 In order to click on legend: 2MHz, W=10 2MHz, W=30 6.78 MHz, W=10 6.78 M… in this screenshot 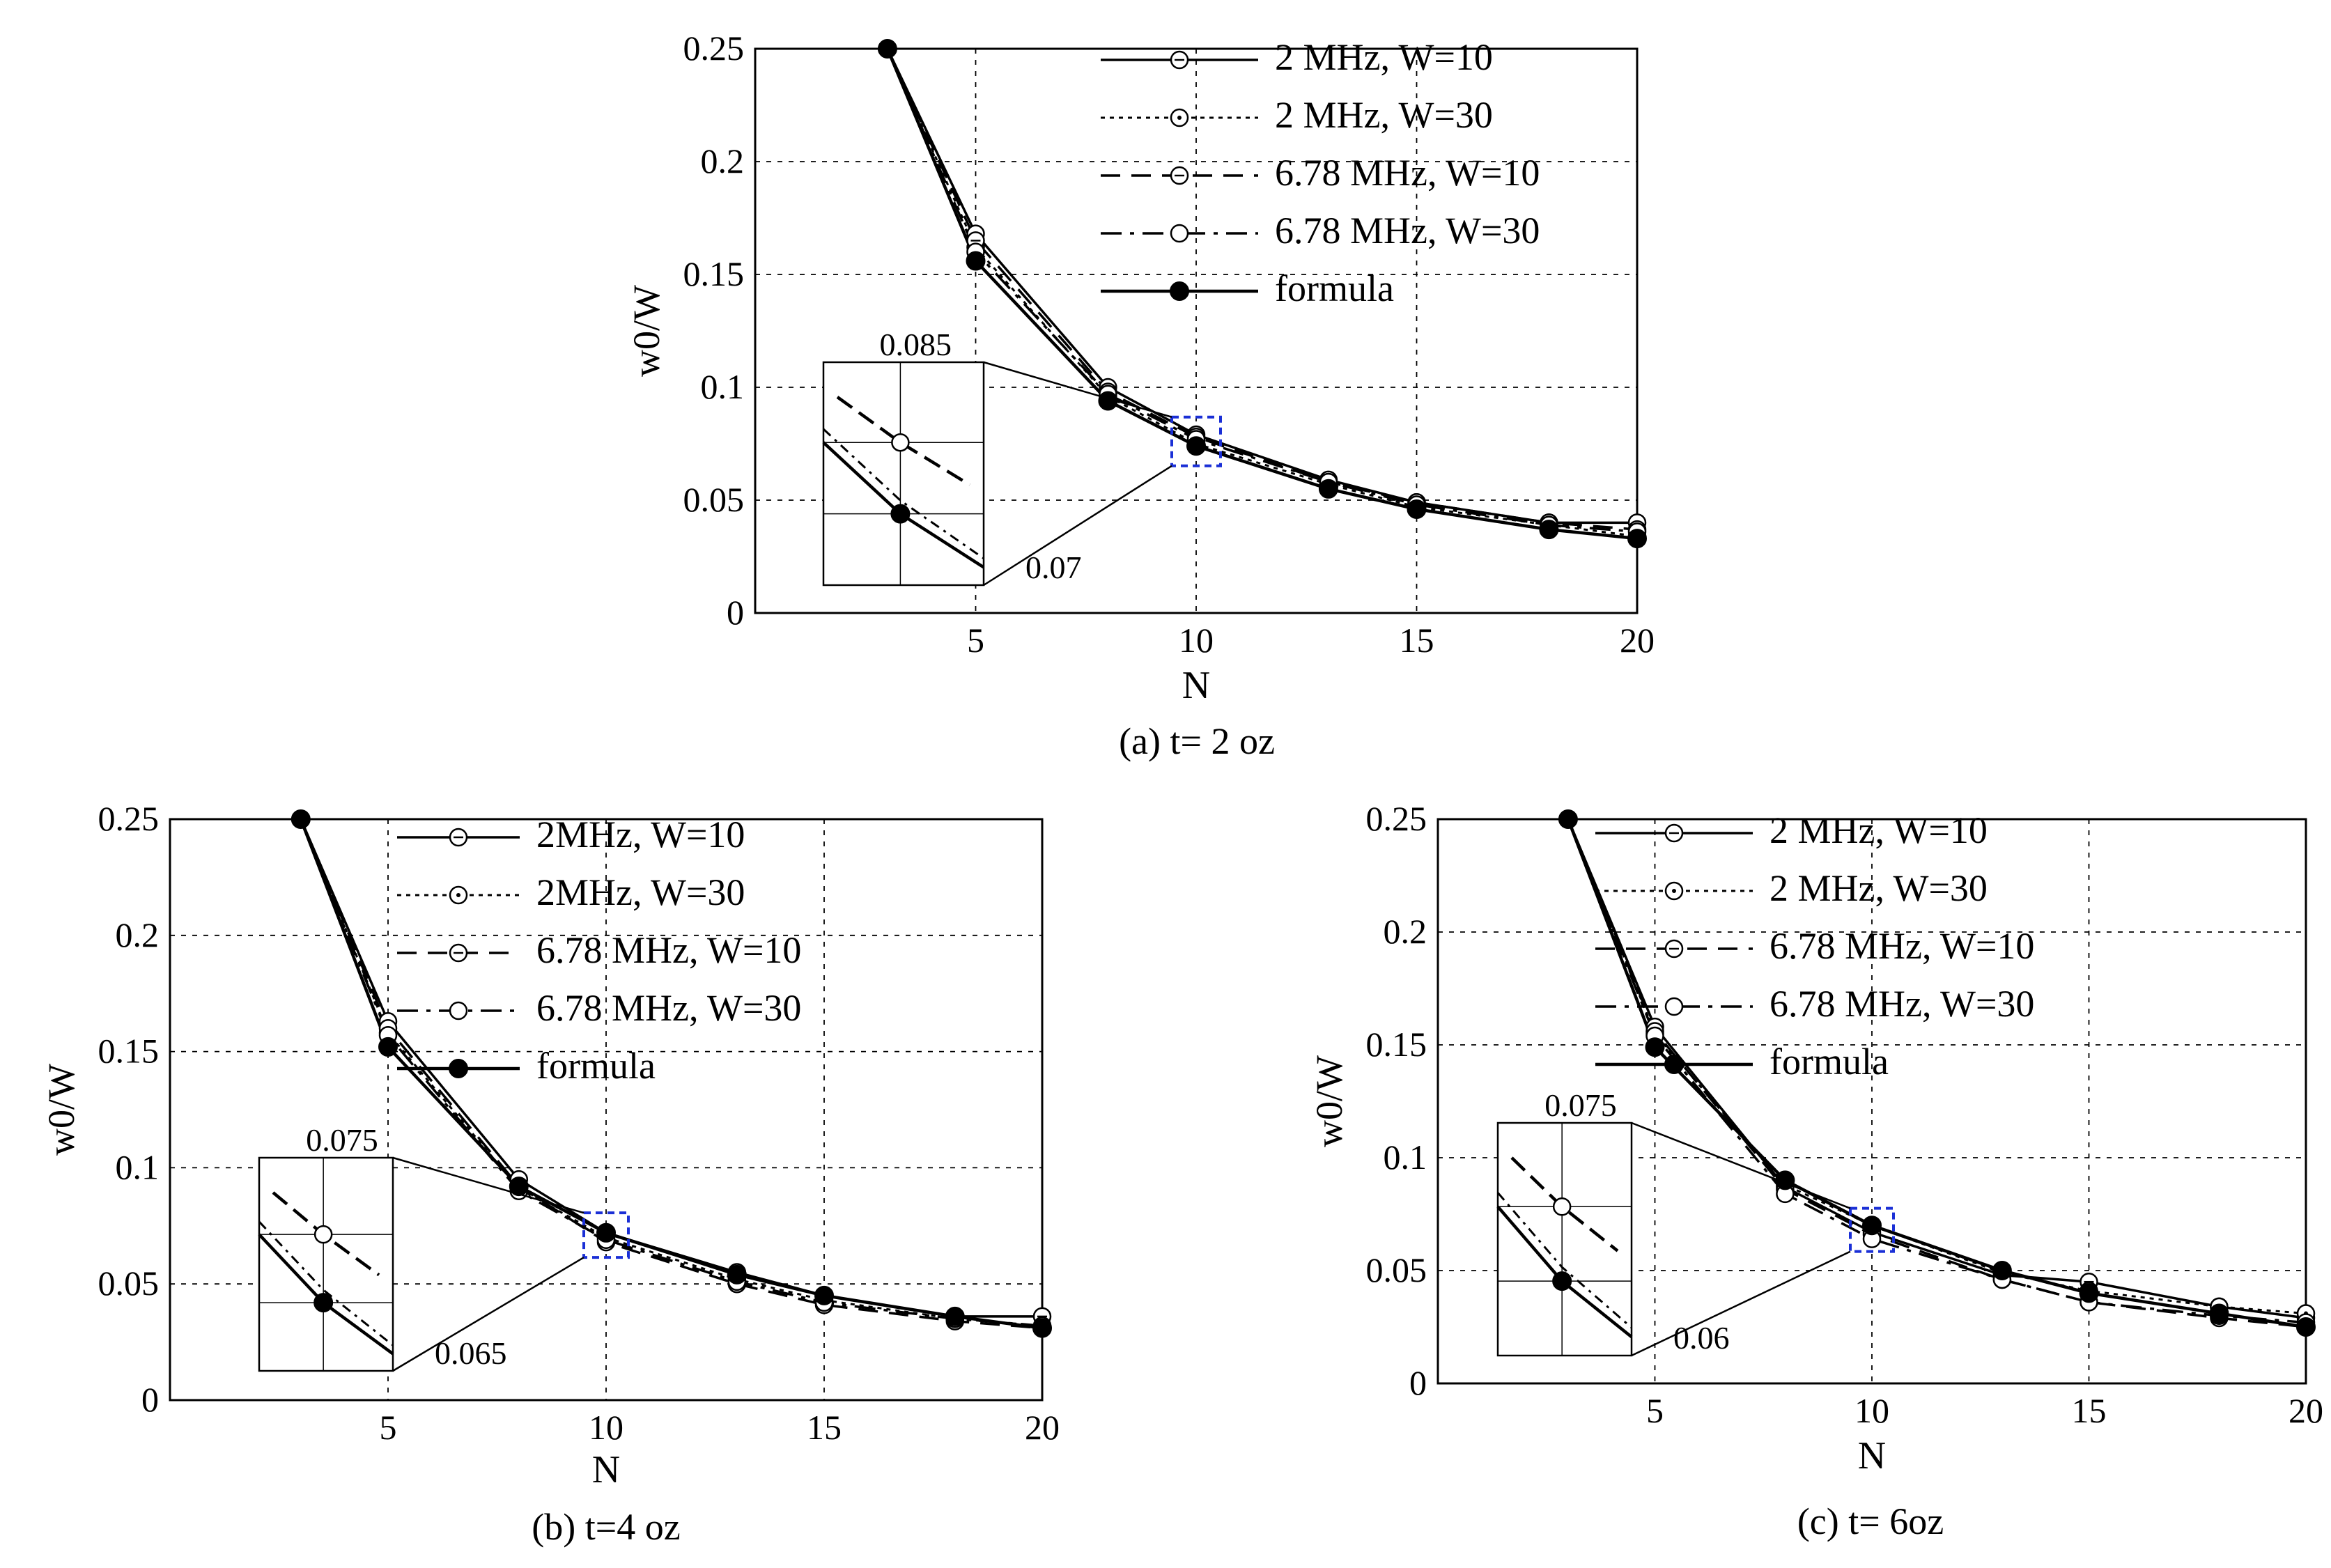, I will do `click(599, 950)`.